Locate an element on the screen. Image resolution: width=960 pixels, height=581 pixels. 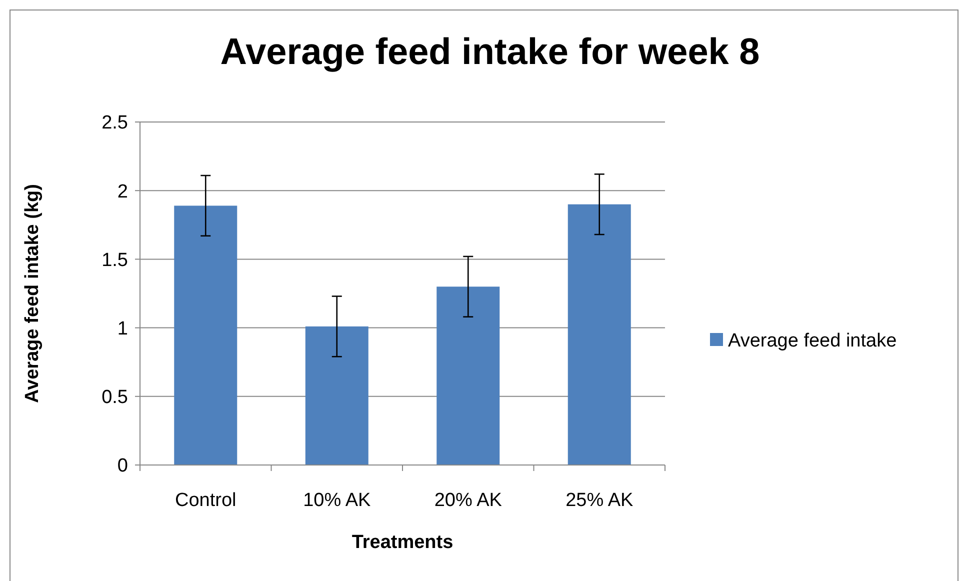
x-tick-label: 20% AK is located at coordinates (468, 500).